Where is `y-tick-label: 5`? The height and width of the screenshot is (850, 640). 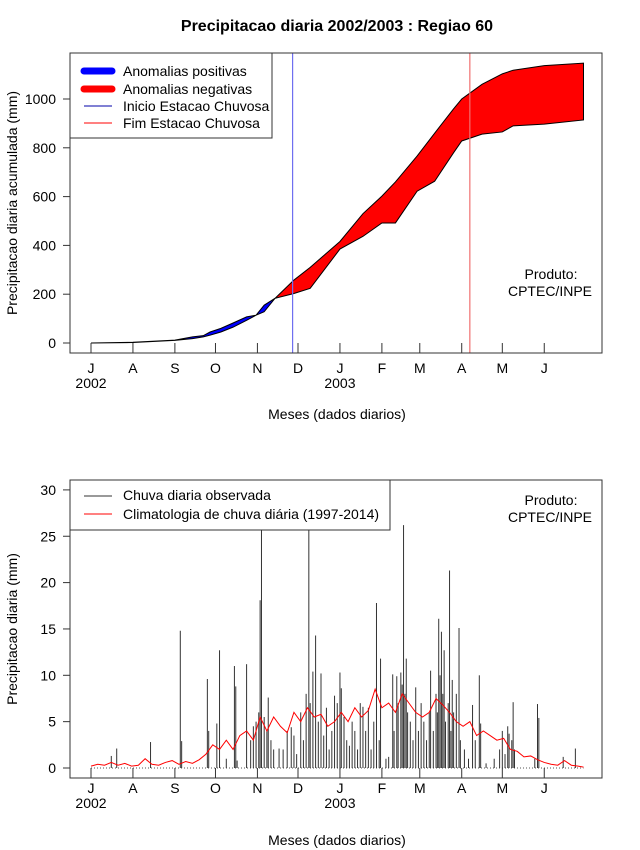
y-tick-label: 5 is located at coordinates (52, 722).